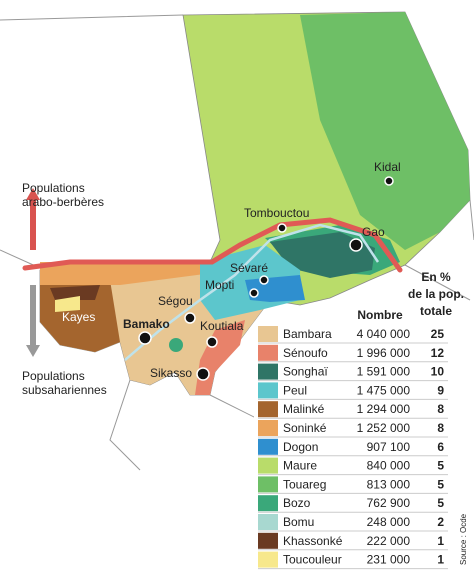 This screenshot has width=474, height=580. Describe the element at coordinates (307, 334) in the screenshot. I see `legend-name: Bambara` at that location.